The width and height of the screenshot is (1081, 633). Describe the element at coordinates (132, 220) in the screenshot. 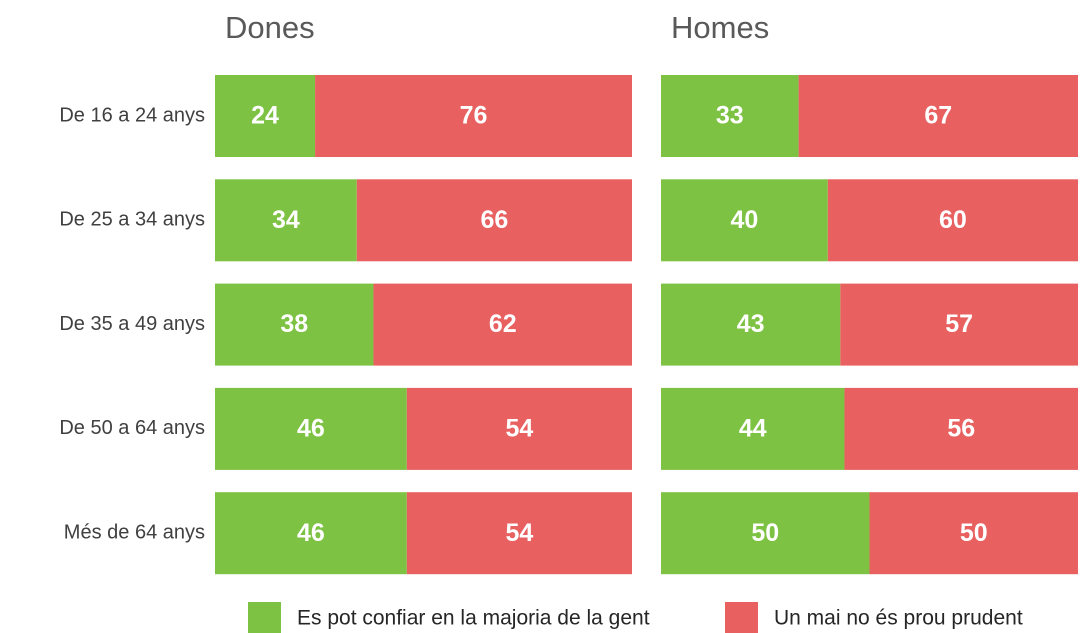

I see `category-label: De 25 a 34 anys` at that location.